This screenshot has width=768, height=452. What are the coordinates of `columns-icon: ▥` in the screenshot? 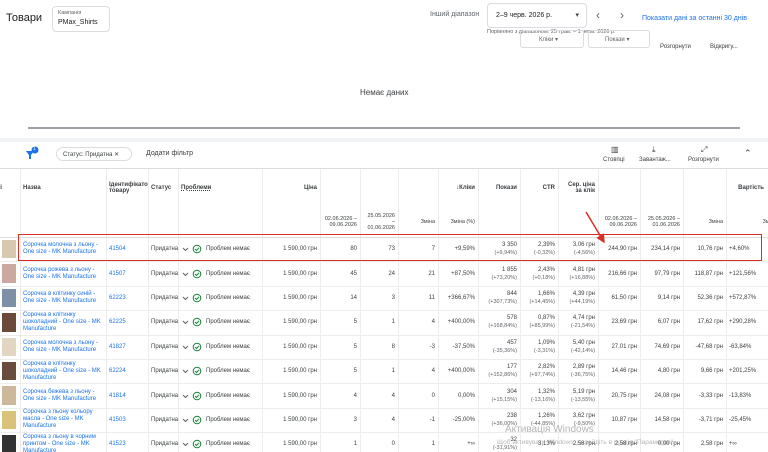 It's located at (615, 149).